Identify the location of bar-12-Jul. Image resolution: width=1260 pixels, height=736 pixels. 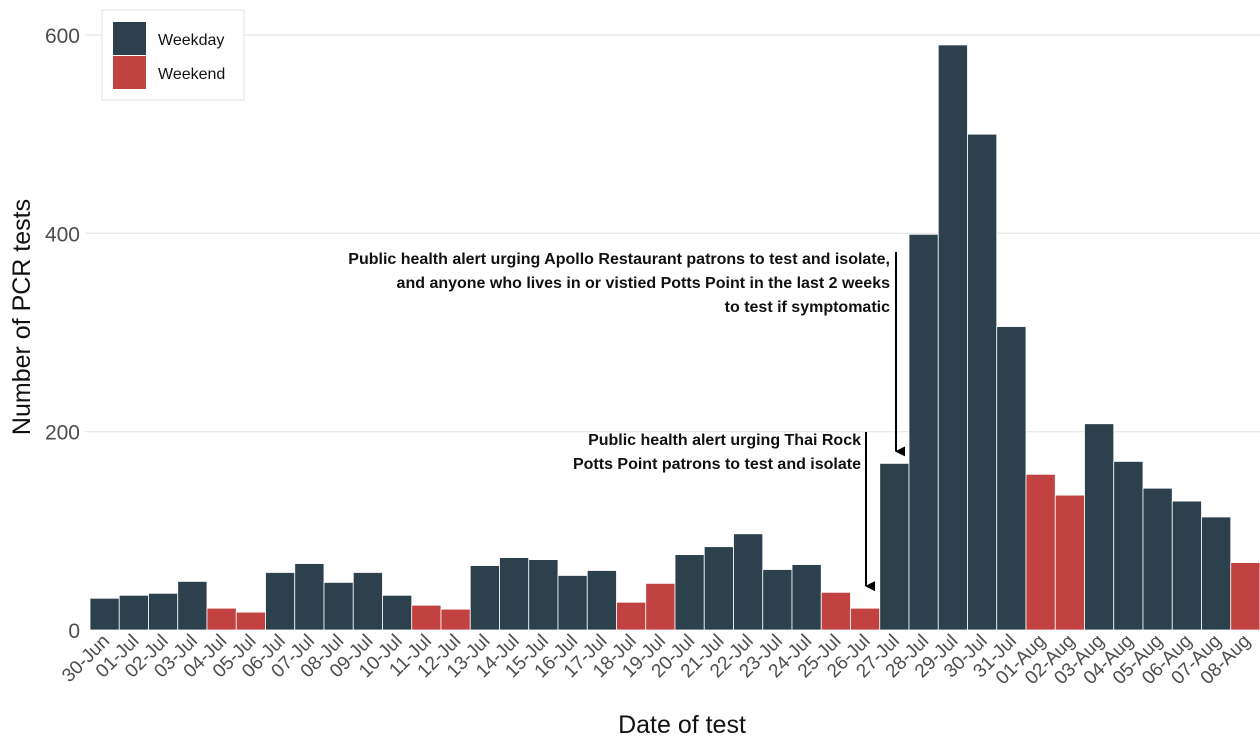
(455, 619).